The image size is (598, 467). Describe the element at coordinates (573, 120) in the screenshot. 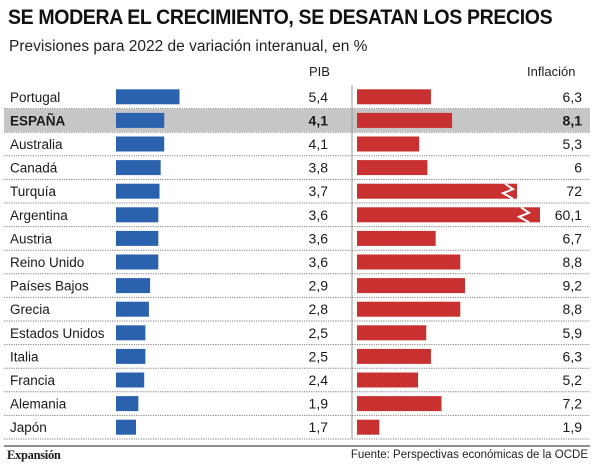

I see `inflacion-value-label: 8,1` at that location.